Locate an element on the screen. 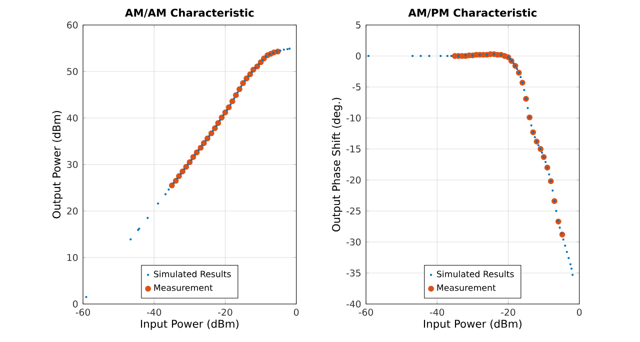  y-tick-label: 5 is located at coordinates (358, 25).